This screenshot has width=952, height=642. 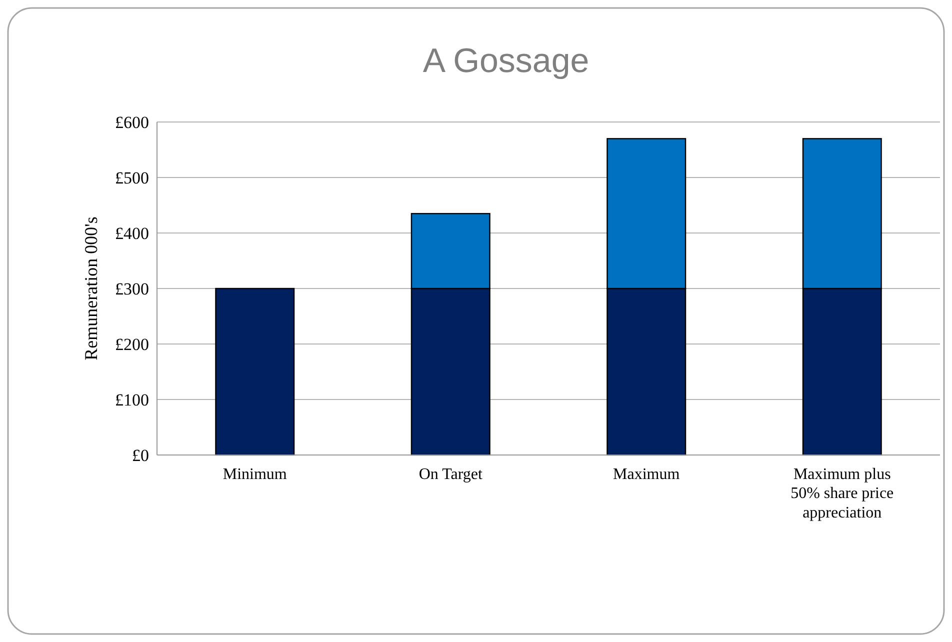 What do you see at coordinates (140, 455) in the screenshot?
I see `y-tick-label: £0` at bounding box center [140, 455].